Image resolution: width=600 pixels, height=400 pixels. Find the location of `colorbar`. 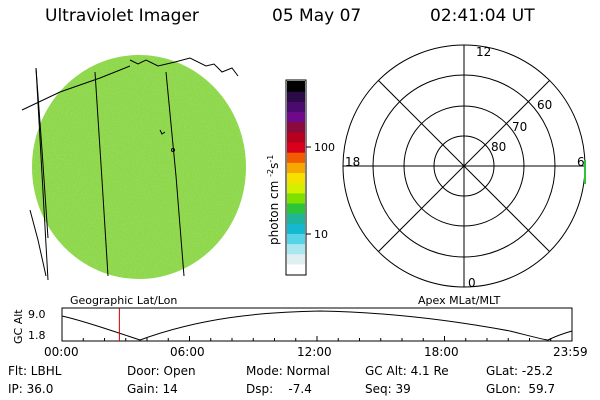

colorbar is located at coordinates (298, 177).